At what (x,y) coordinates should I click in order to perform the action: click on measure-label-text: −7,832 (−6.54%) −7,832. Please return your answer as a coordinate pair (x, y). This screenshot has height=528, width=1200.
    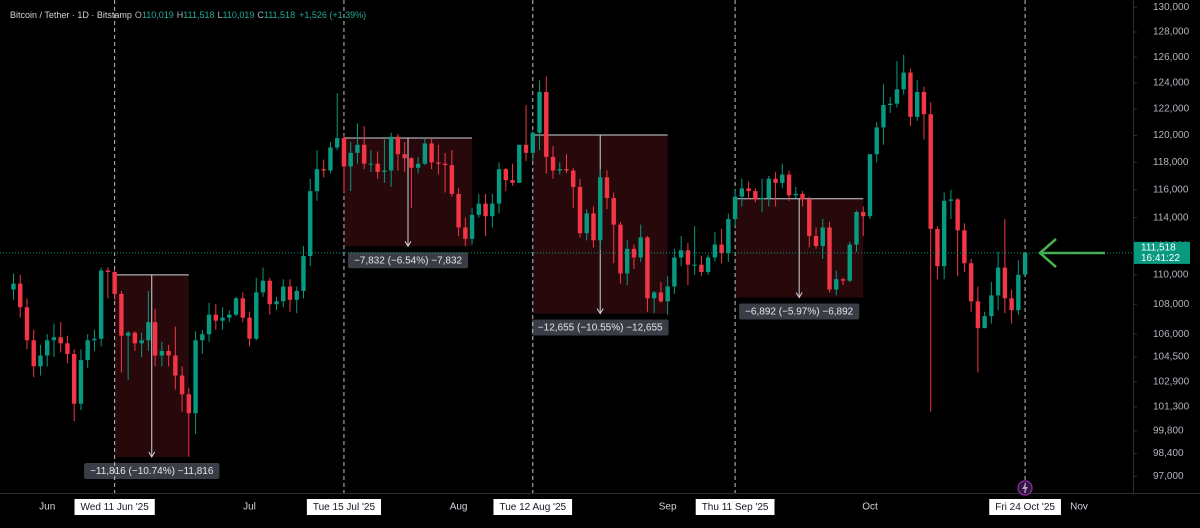
    Looking at the image, I should click on (408, 260).